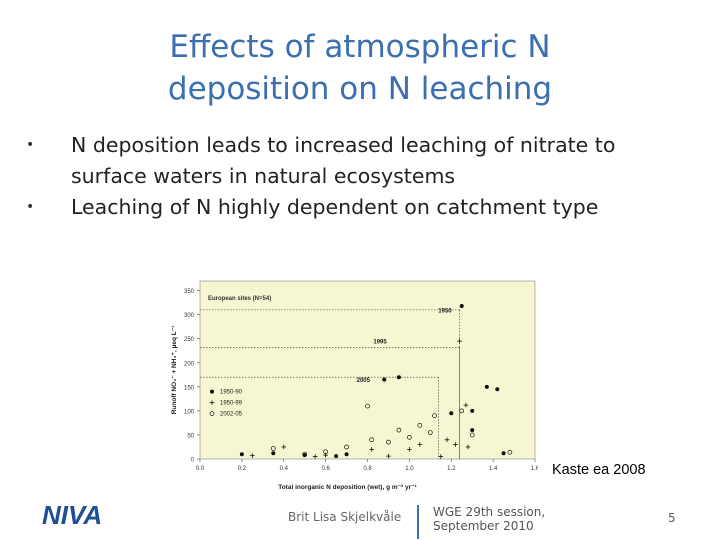  Describe the element at coordinates (360, 47) in the screenshot. I see `title-line-1: Effects of atmospheric N` at that location.